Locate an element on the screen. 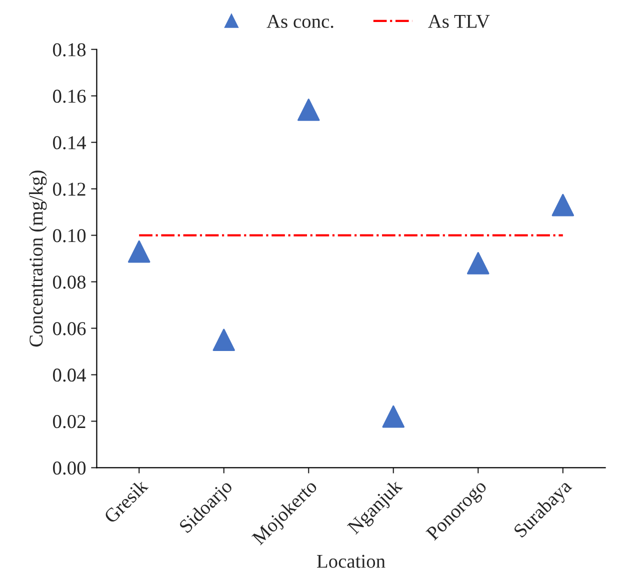  y-tick-label: 0.06 is located at coordinates (69, 329).